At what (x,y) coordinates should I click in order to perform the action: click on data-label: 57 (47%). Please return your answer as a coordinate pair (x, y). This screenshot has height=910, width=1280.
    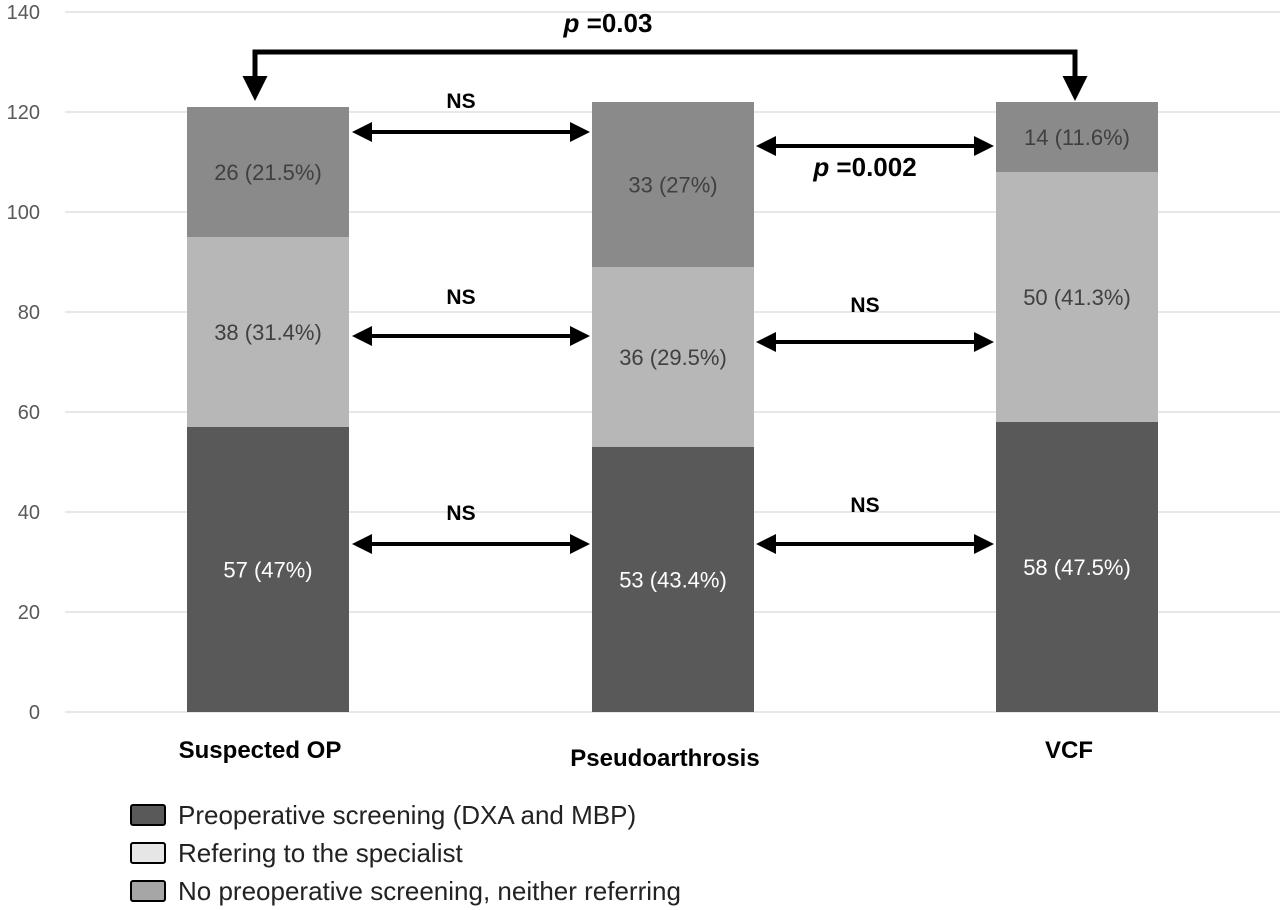
    Looking at the image, I should click on (267, 570).